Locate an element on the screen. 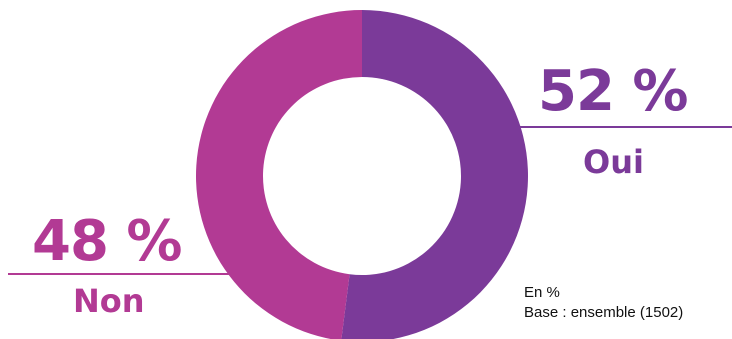 The width and height of the screenshot is (732, 339). non-percent-label: 48 % is located at coordinates (107, 241).